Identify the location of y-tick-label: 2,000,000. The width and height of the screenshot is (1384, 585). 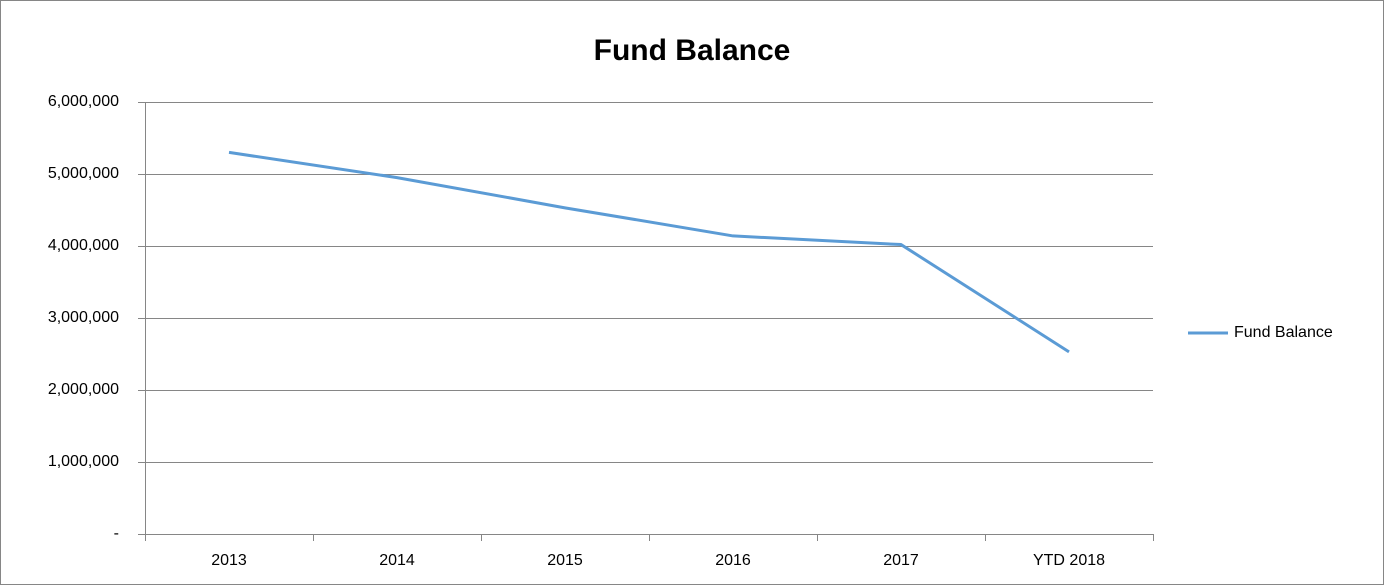
(83, 389).